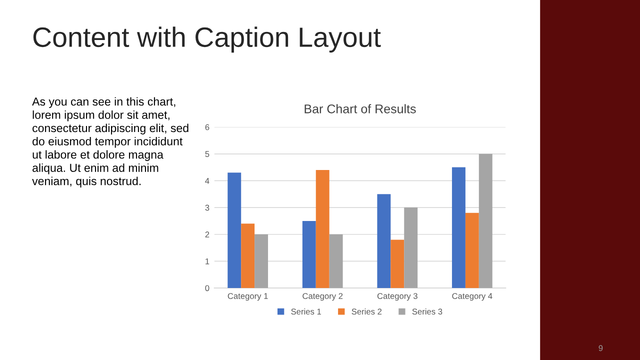  Describe the element at coordinates (207, 127) in the screenshot. I see `y-tick-label: 6` at that location.